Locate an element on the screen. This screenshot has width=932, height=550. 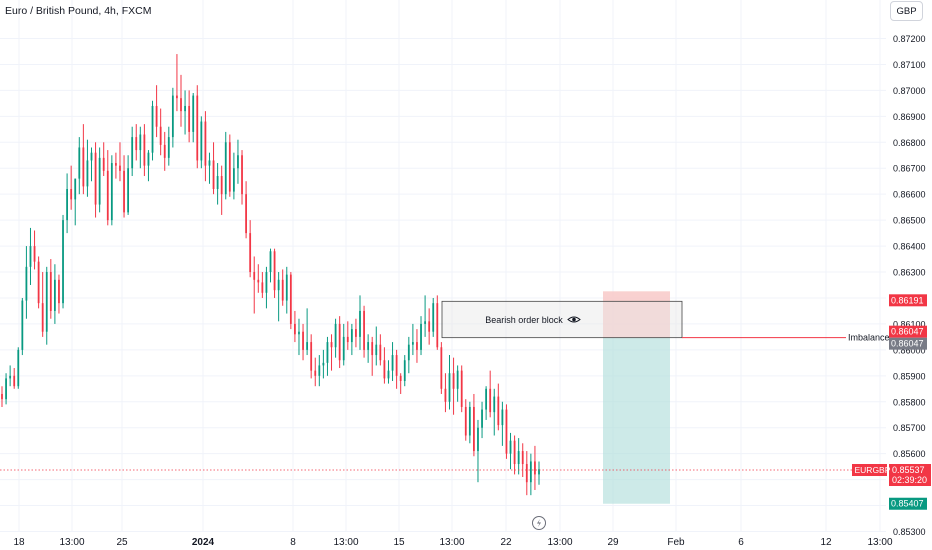
price-label: 0.86191 is located at coordinates (908, 300).